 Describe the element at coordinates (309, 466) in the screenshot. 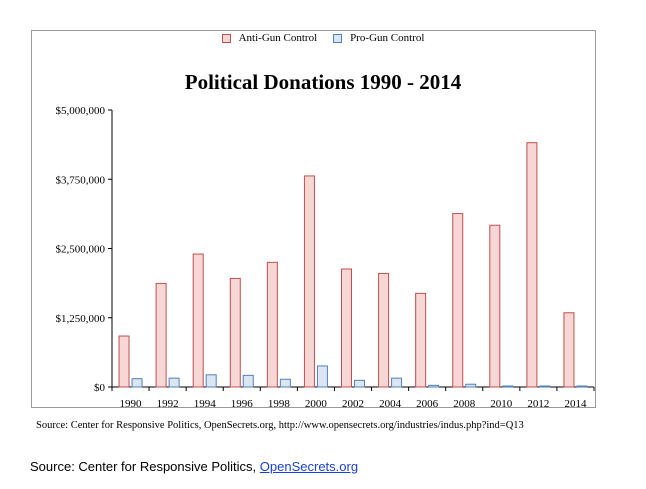

I see `opensecrets-link: OpenSecrets.org` at that location.